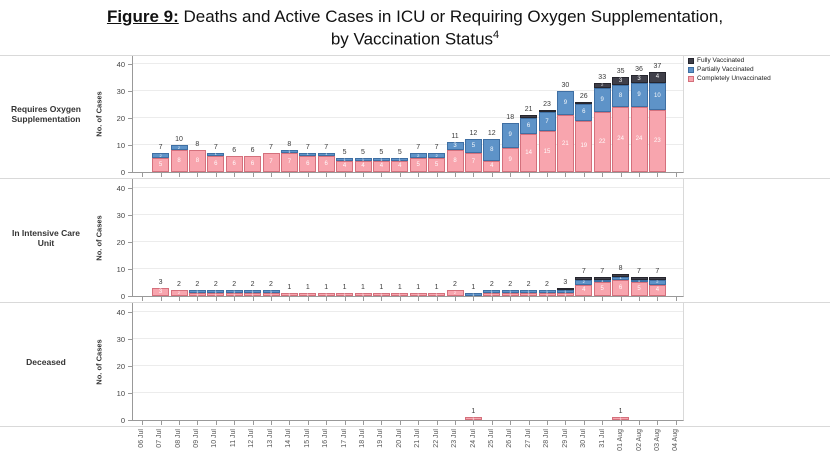 The image size is (830, 468). Describe the element at coordinates (491, 134) in the screenshot. I see `bar-total-label: 12` at that location.